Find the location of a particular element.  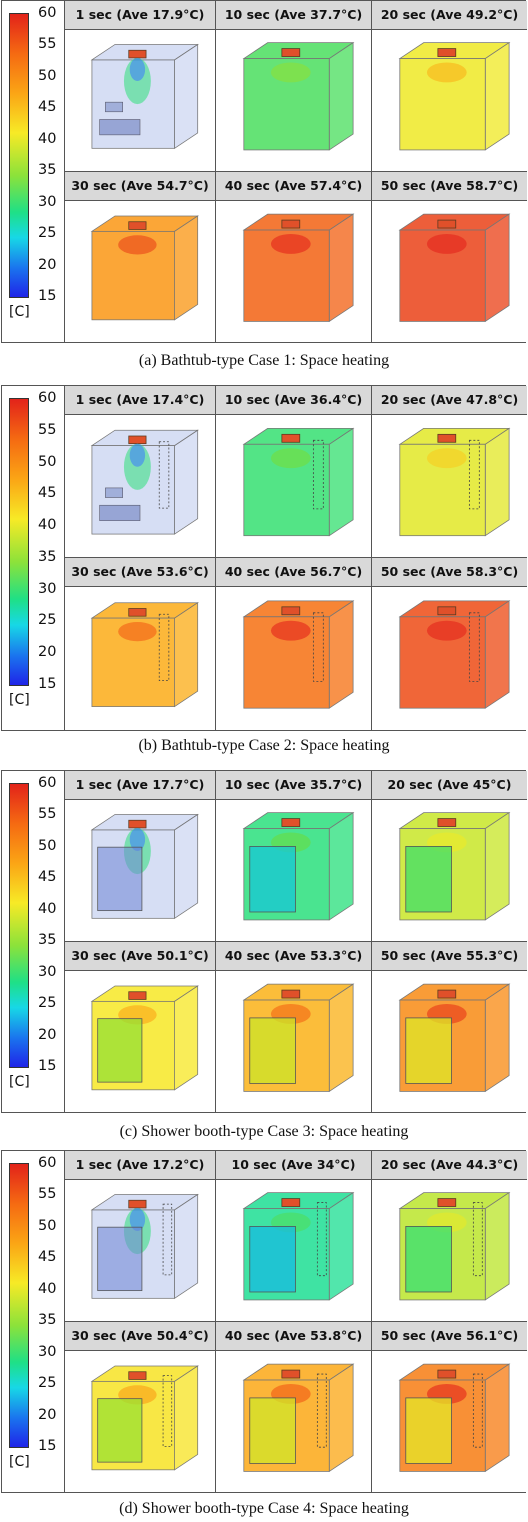

snapshot-cell: 10 sec (Ave 36.4°C) is located at coordinates (293, 472).